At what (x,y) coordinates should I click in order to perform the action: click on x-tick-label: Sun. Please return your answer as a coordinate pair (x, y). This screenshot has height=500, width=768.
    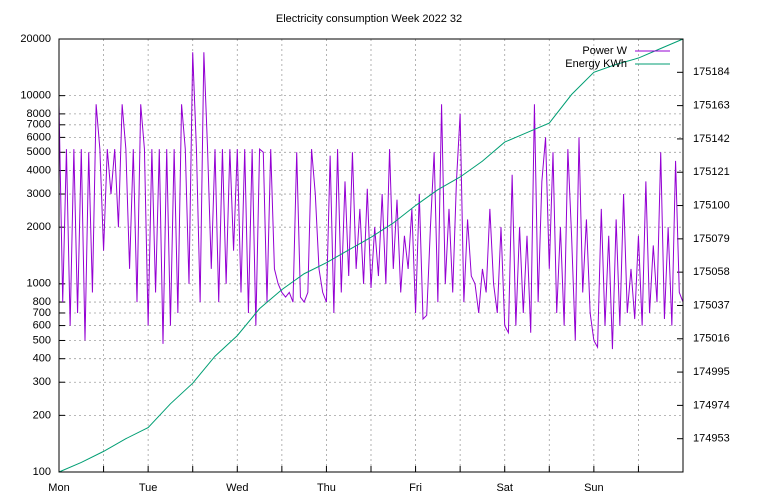
    Looking at the image, I should click on (594, 488).